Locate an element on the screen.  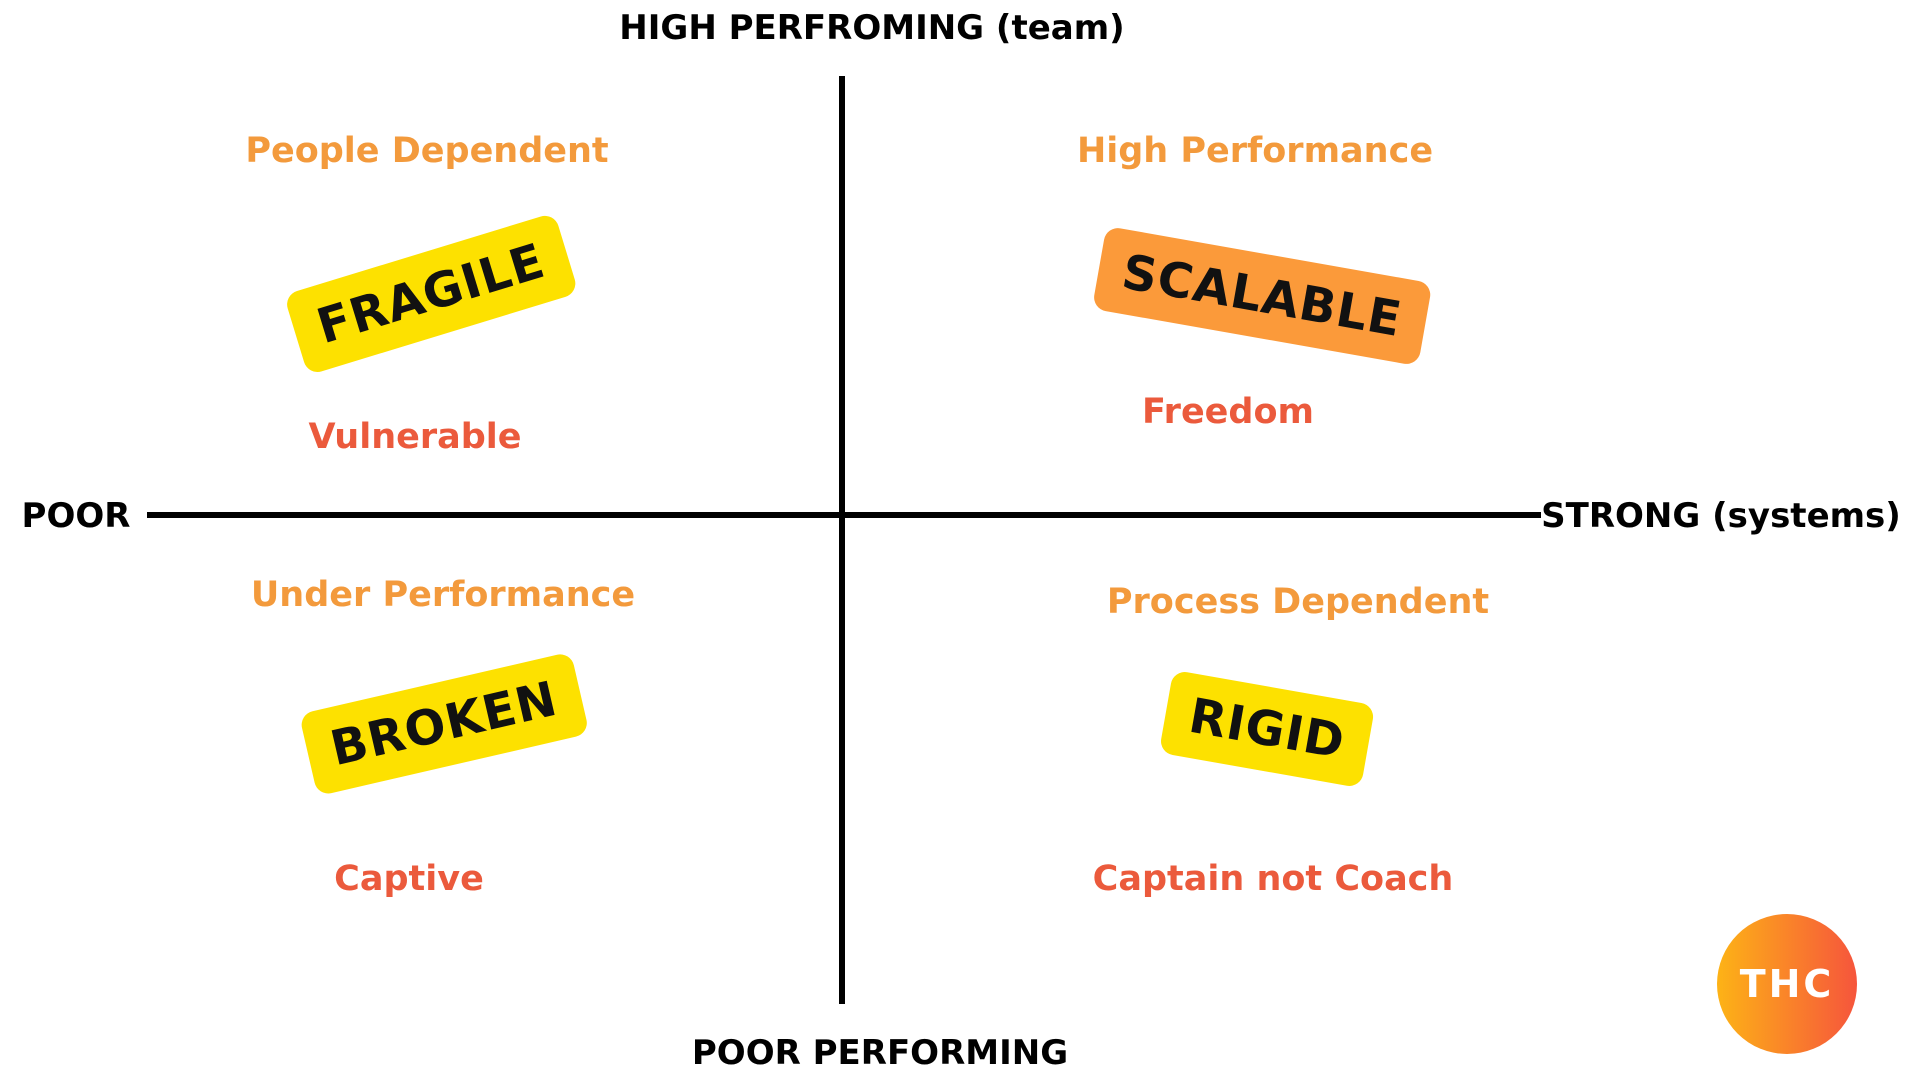
quadrant-note: Vulnerable is located at coordinates (415, 437).